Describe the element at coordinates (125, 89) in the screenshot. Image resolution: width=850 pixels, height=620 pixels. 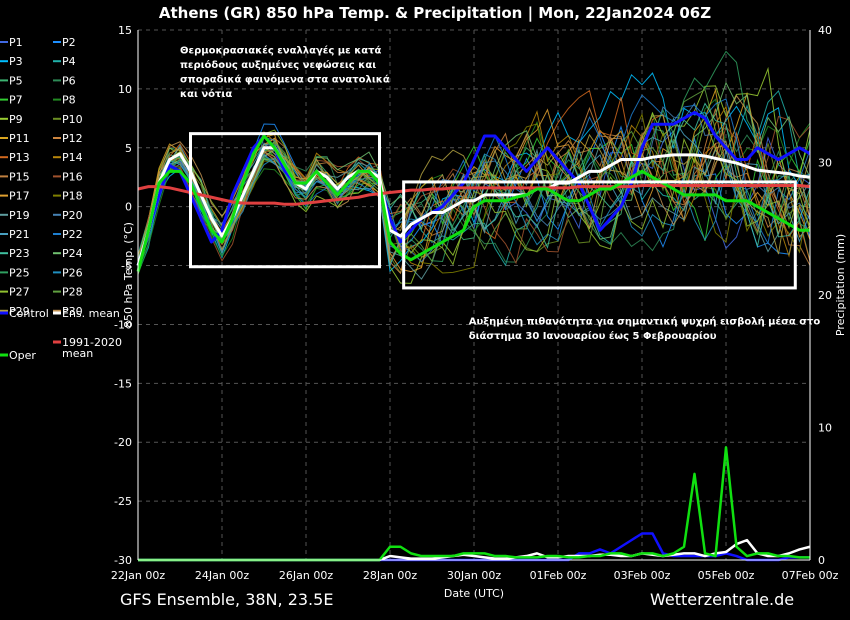
I see `y-tick-label: 10` at that location.